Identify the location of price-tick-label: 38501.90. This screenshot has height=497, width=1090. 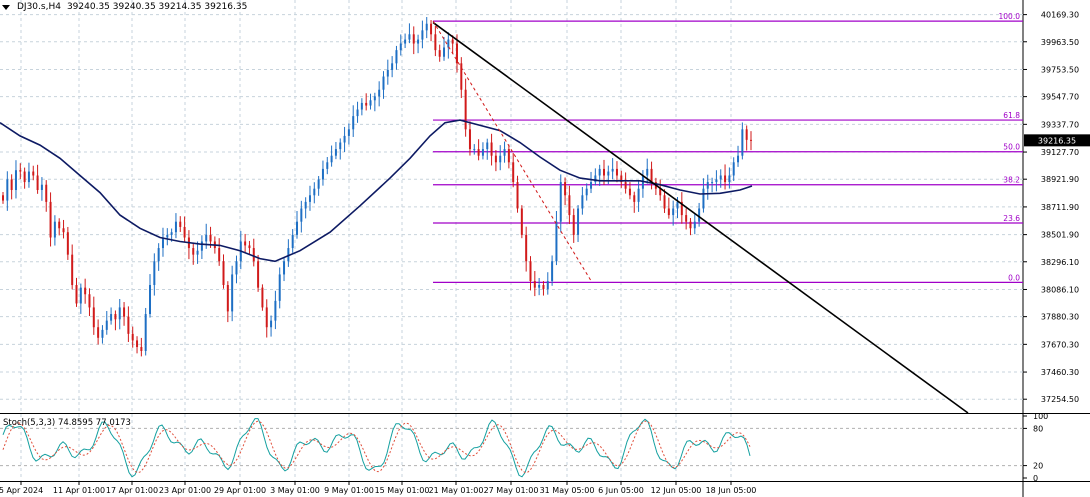
(1060, 235).